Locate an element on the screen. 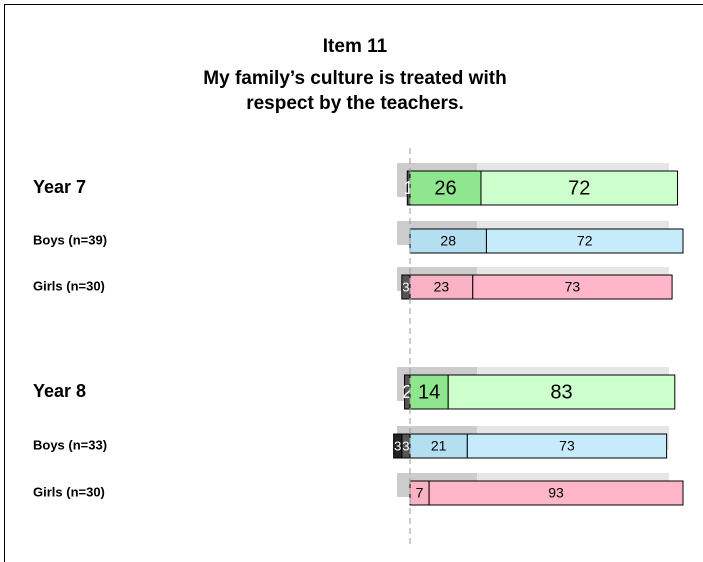 The width and height of the screenshot is (703, 562). value-label: 21 is located at coordinates (439, 446).